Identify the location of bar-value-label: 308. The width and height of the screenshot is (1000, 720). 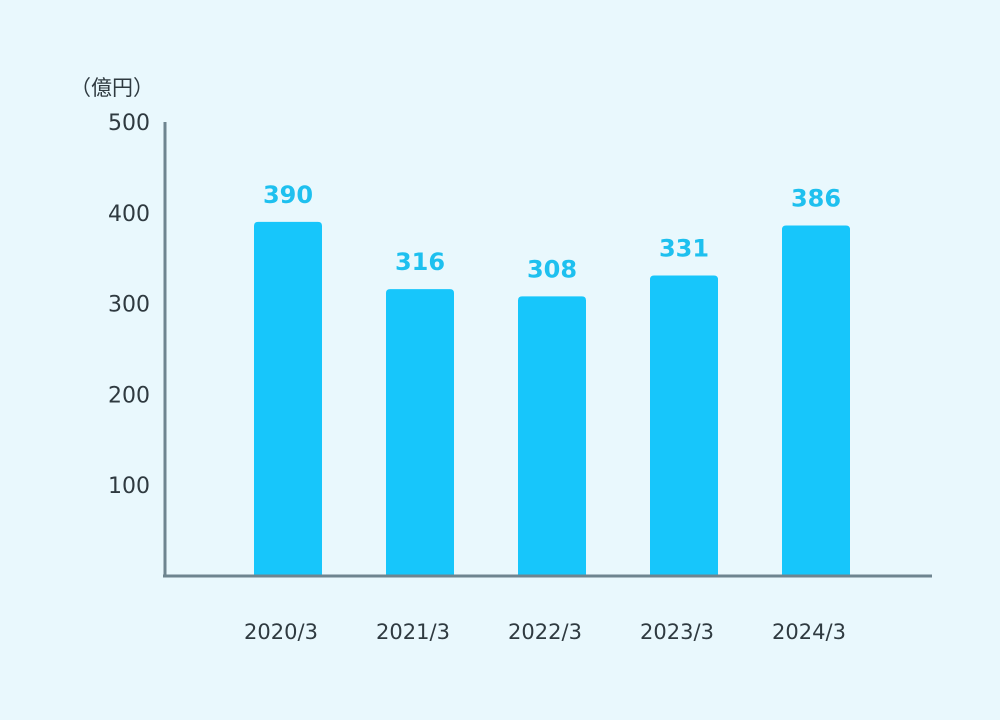
(552, 269).